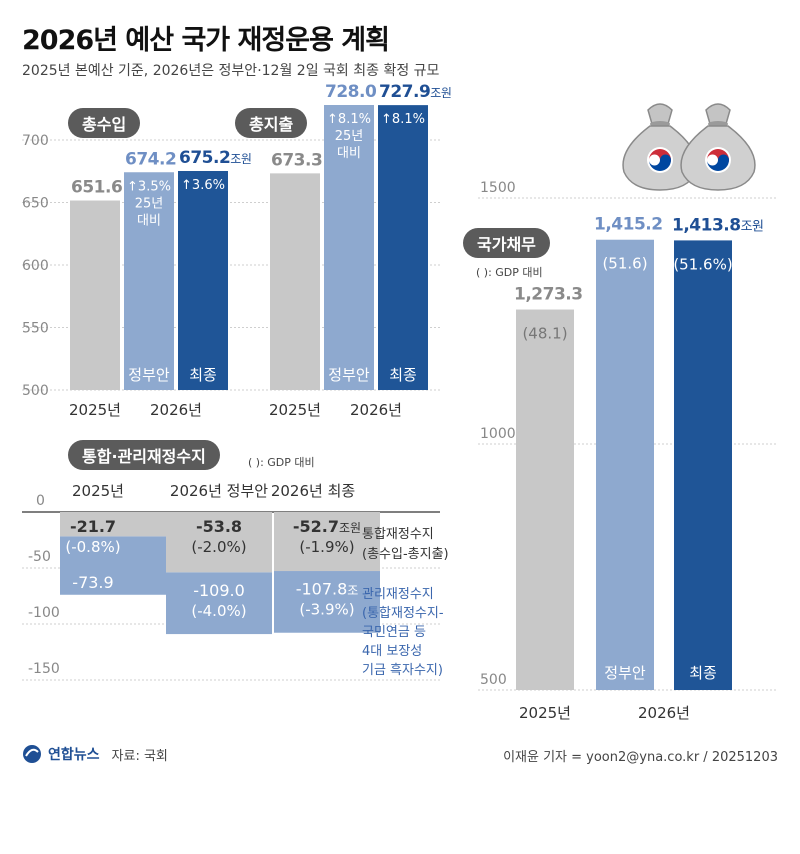 The width and height of the screenshot is (800, 854). I want to click on debt-x-label-2025: 2025년, so click(545, 713).